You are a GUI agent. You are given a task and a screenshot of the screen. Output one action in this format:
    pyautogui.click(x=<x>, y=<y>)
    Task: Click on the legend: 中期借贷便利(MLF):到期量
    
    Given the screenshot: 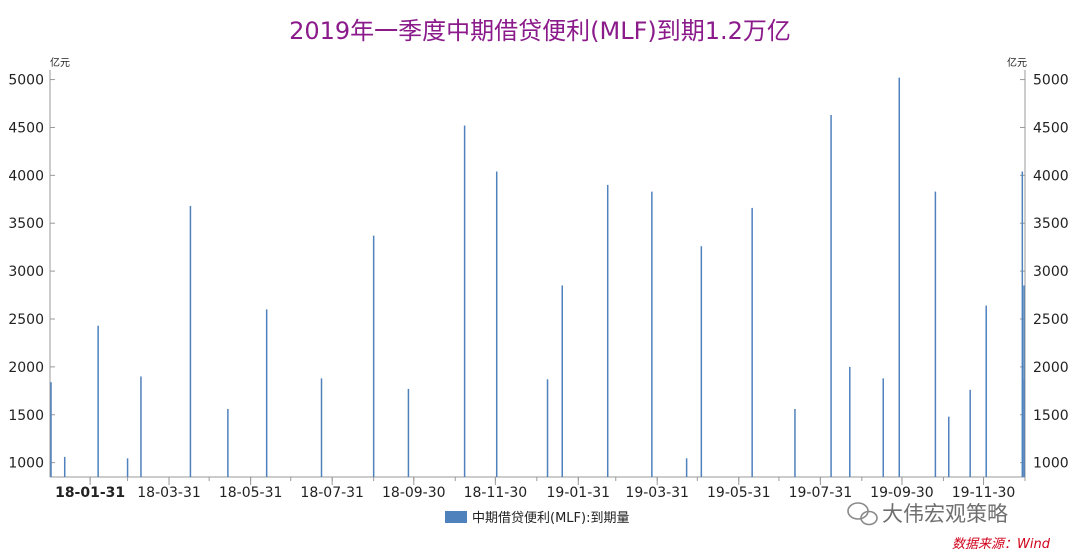 What is the action you would take?
    pyautogui.click(x=537, y=518)
    